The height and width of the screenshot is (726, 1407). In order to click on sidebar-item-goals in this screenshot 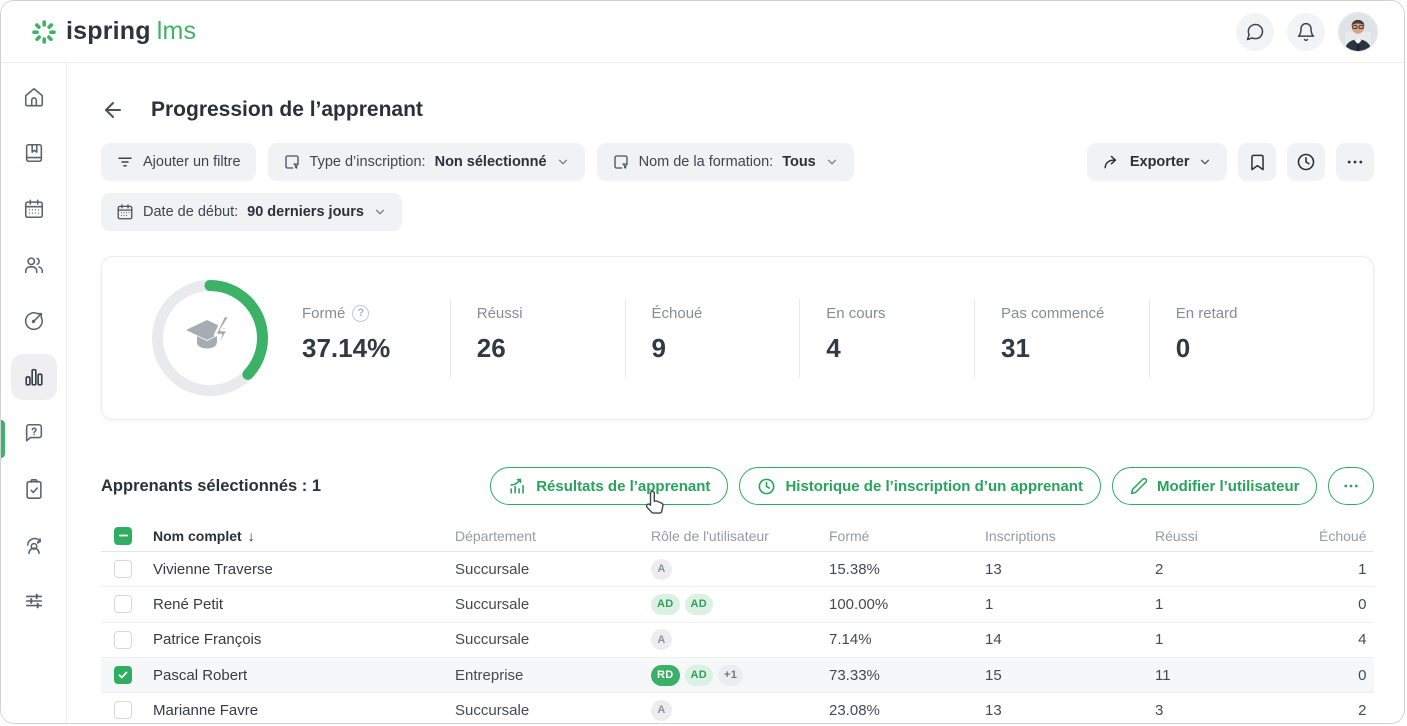, I will do `click(34, 321)`.